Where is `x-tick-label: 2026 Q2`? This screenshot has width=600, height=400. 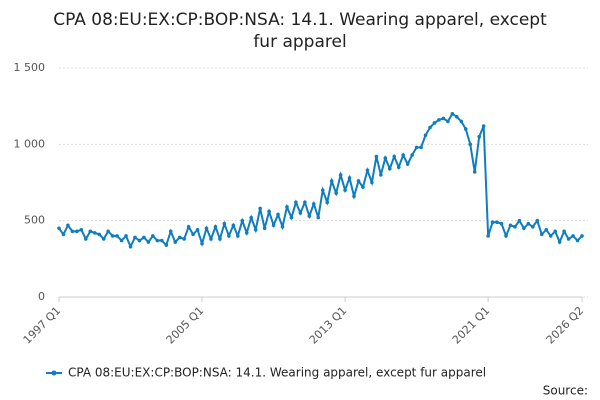
x-tick-label: 2026 Q2 is located at coordinates (565, 325).